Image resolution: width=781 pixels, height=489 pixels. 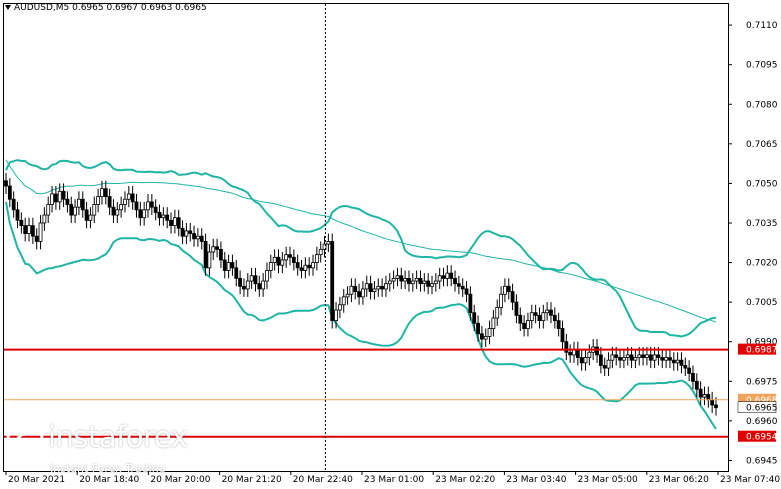 What do you see at coordinates (679, 480) in the screenshot?
I see `x-tick-label: 23 Mar 06:20` at bounding box center [679, 480].